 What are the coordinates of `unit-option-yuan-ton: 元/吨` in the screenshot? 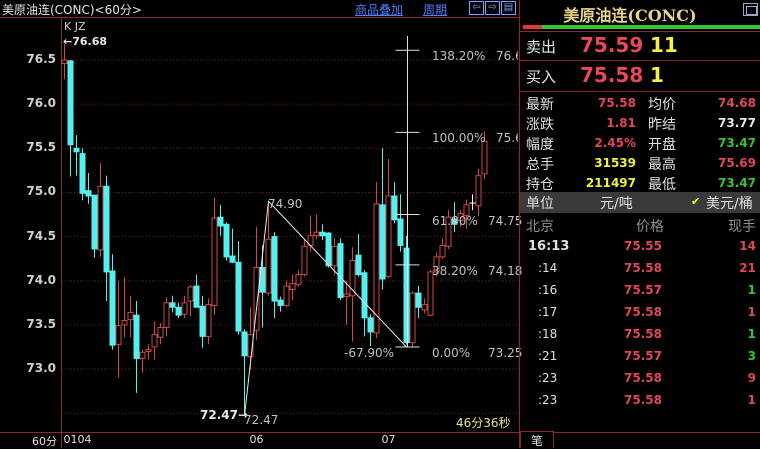 It's located at (616, 204).